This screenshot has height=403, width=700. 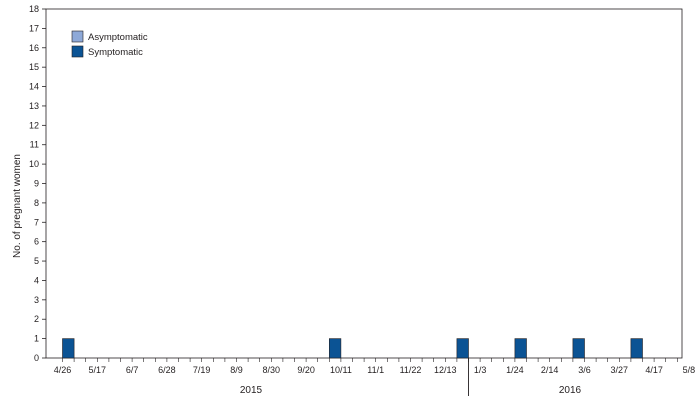 What do you see at coordinates (411, 370) in the screenshot?
I see `x-tick-label: 11/22` at bounding box center [411, 370].